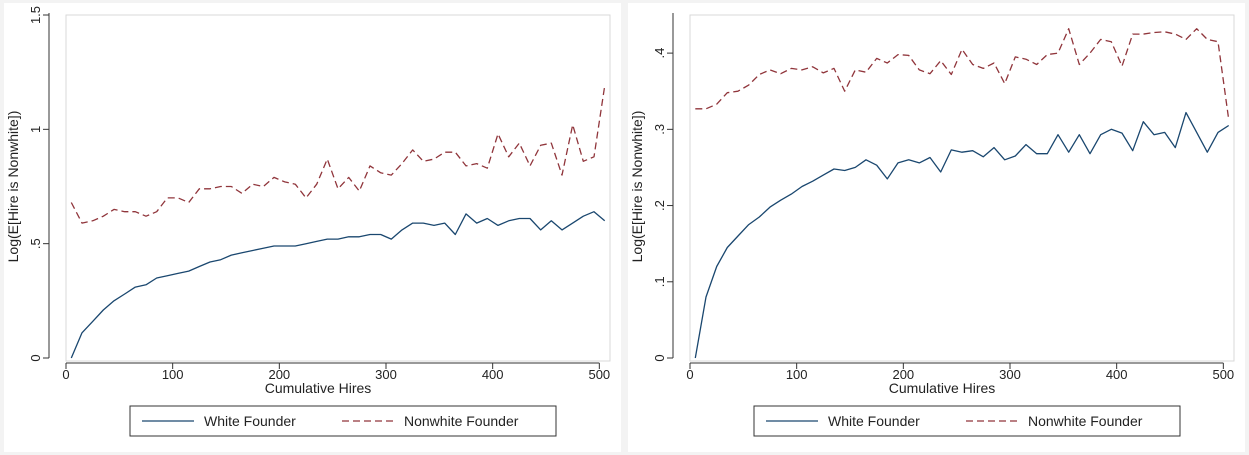  What do you see at coordinates (659, 281) in the screenshot?
I see `y-tick-label: .1` at bounding box center [659, 281].